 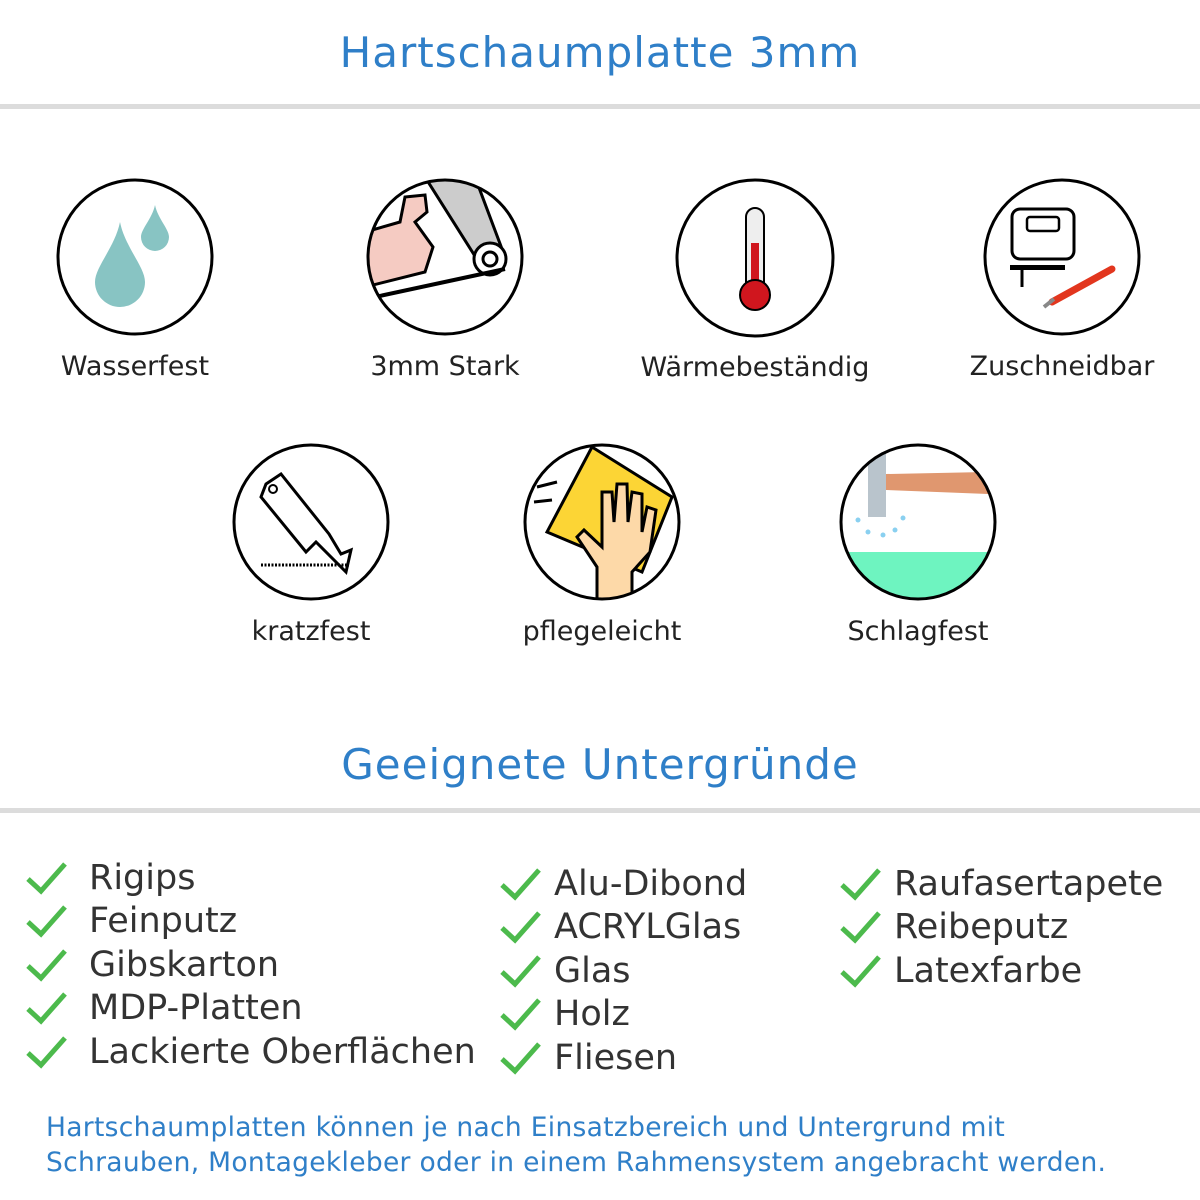 I want to click on thermometer-icon, so click(x=755, y=258).